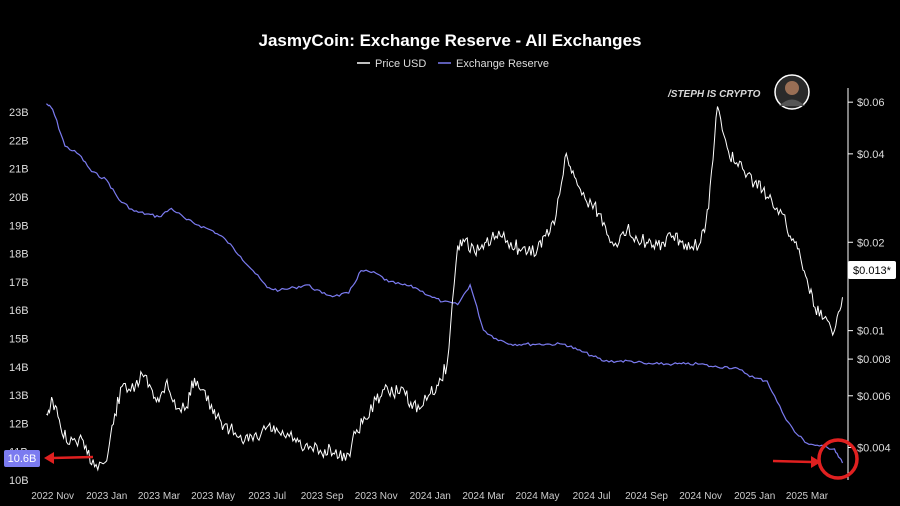 Image resolution: width=900 pixels, height=506 pixels. I want to click on x-tick-label: 2025 Jan, so click(754, 496).